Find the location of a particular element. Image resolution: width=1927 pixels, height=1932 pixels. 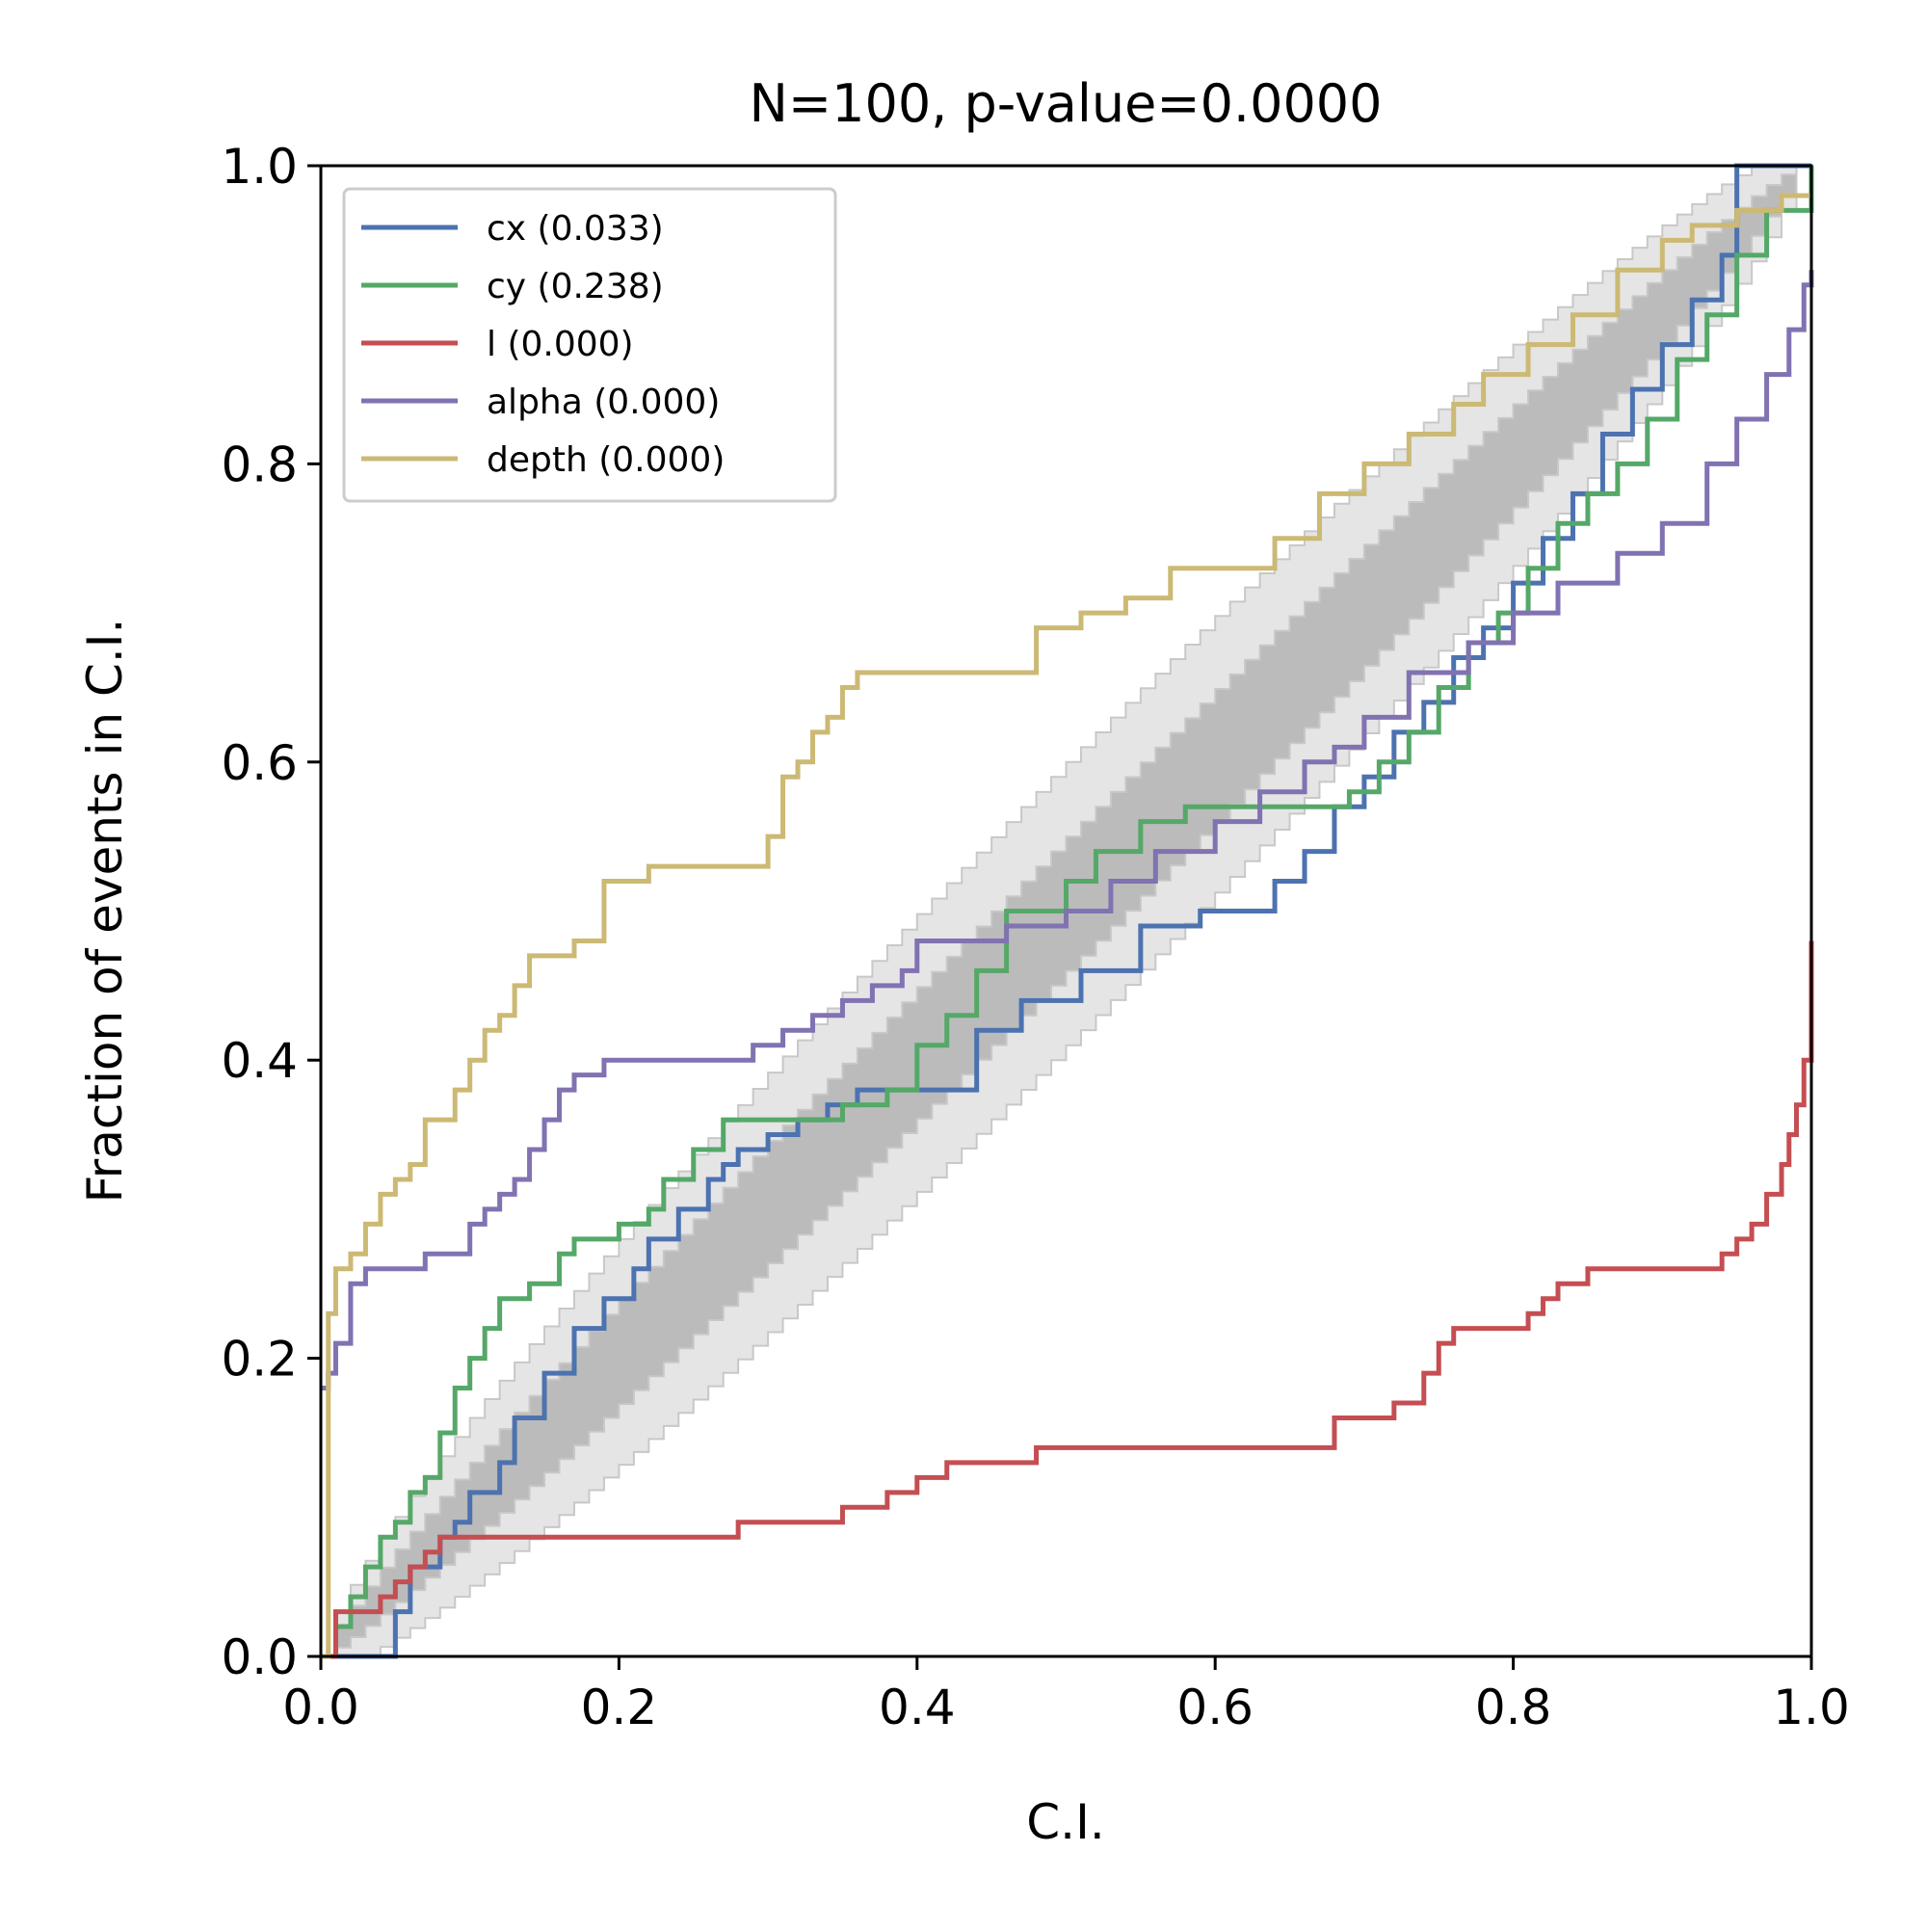

x-tick-label-2: 0.4 is located at coordinates (917, 1707).